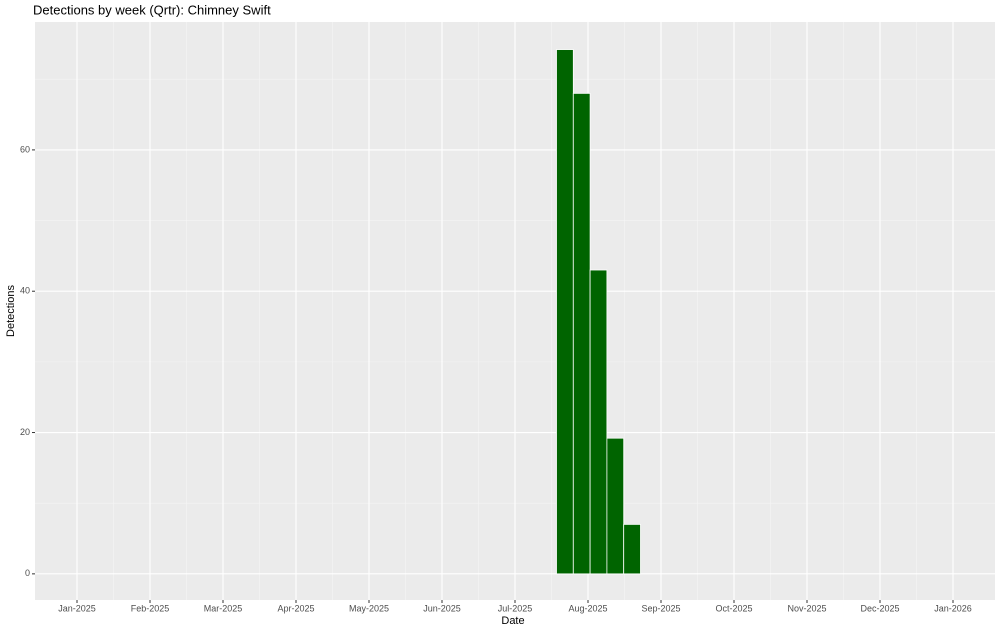 The width and height of the screenshot is (1000, 632). I want to click on y-tick-label: 0, so click(27, 573).